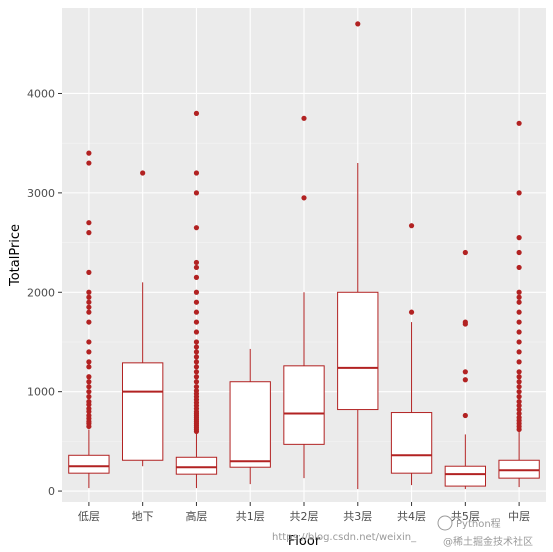 This screenshot has width=553, height=552. Describe the element at coordinates (196, 516) in the screenshot. I see `x-tick-label: 高层` at that location.